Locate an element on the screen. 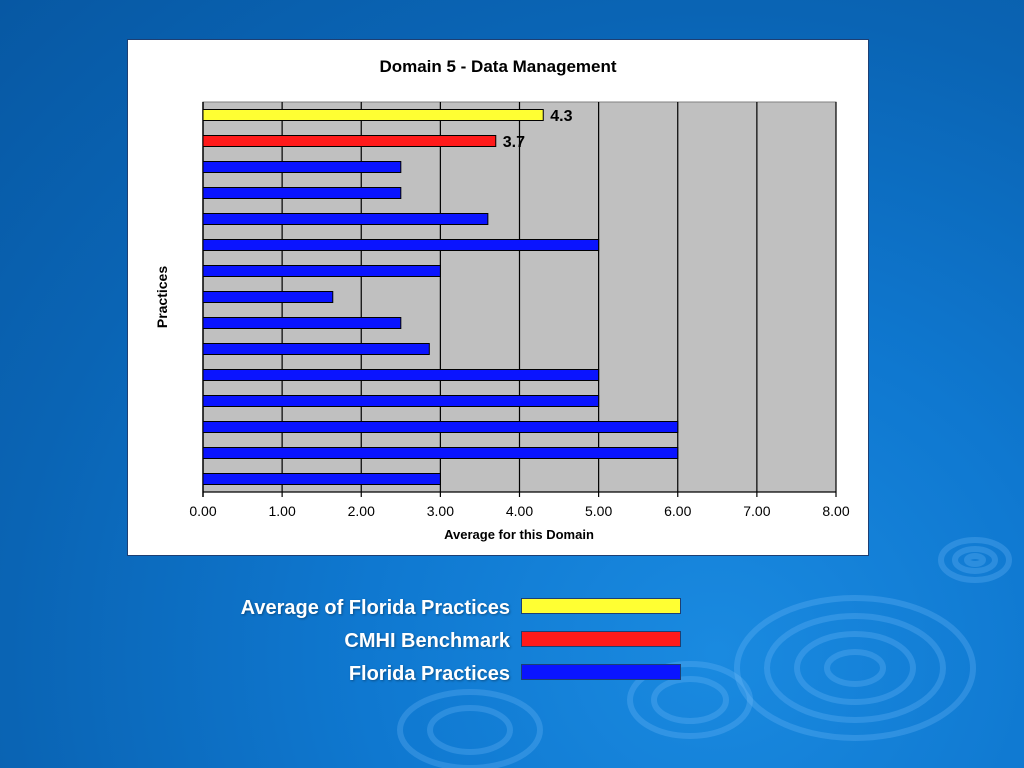 This screenshot has height=768, width=1024. x-tick-label: 4.00 is located at coordinates (519, 511).